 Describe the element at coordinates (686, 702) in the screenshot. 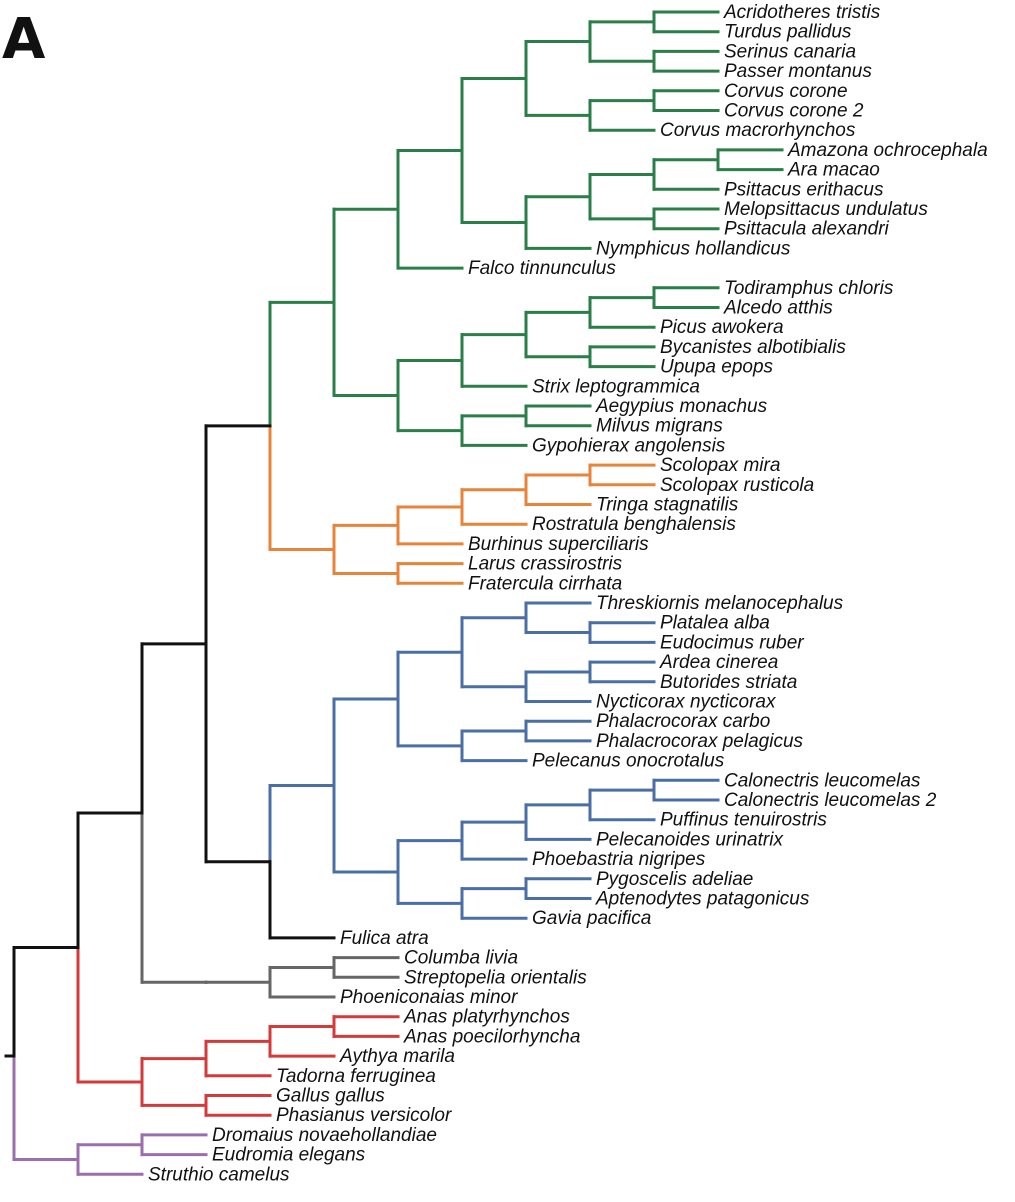

I see `taxon-label: Nycticorax nycticorax` at that location.